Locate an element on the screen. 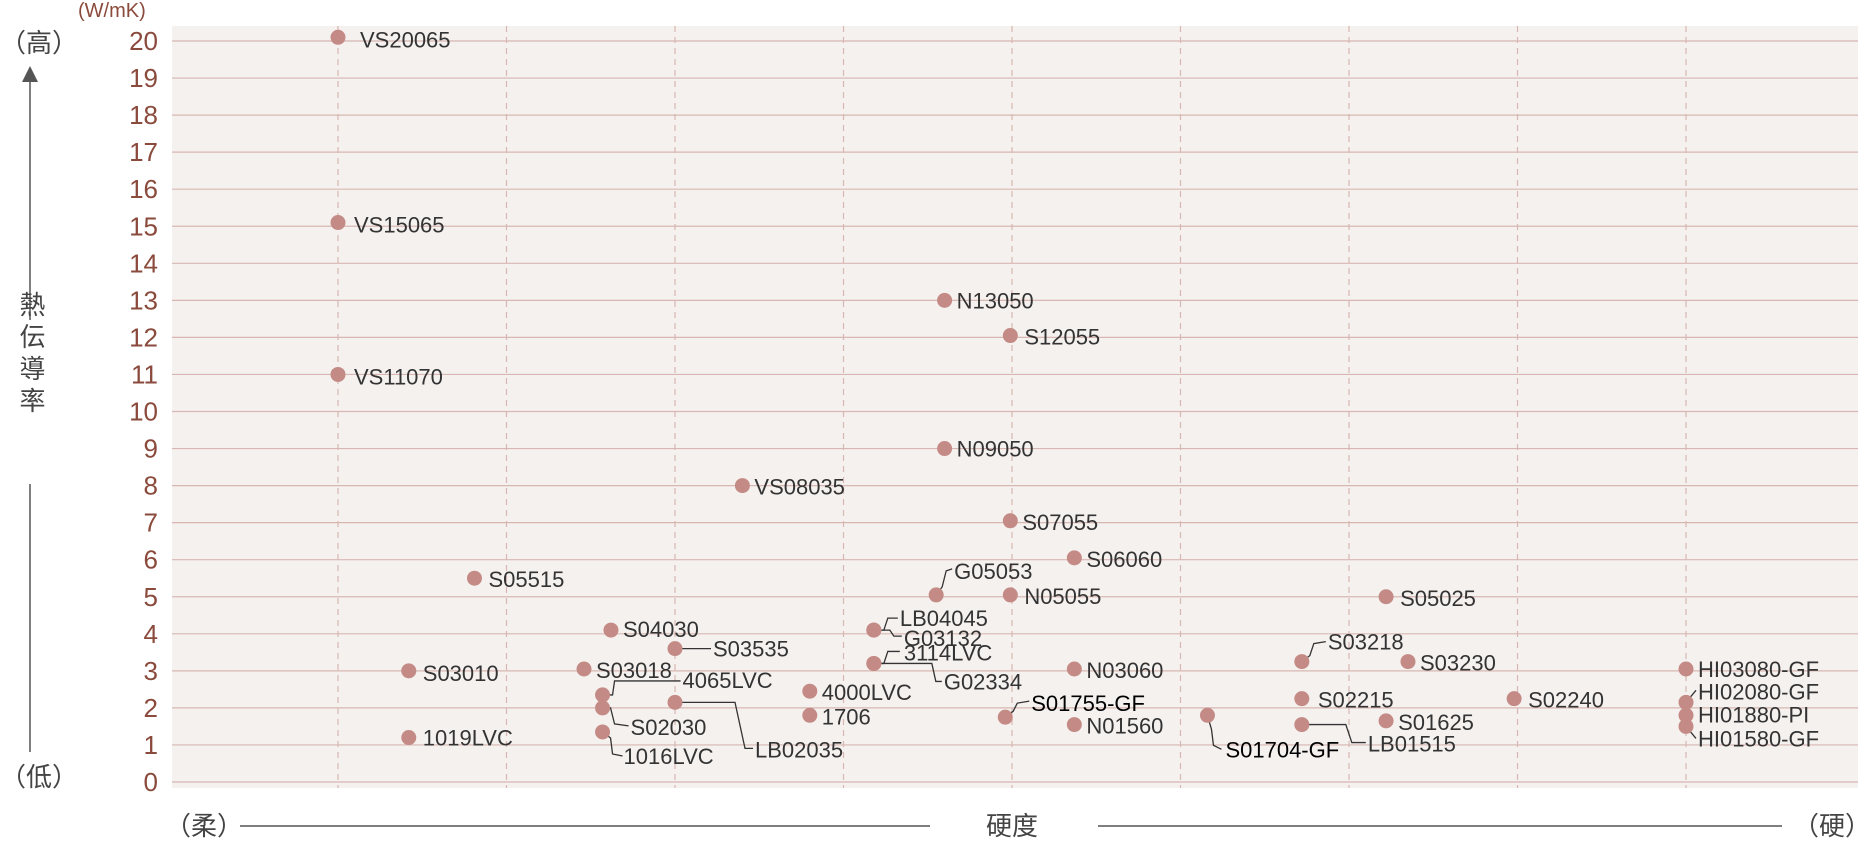 The image size is (1858, 841). point-label: G03132 is located at coordinates (943, 638).